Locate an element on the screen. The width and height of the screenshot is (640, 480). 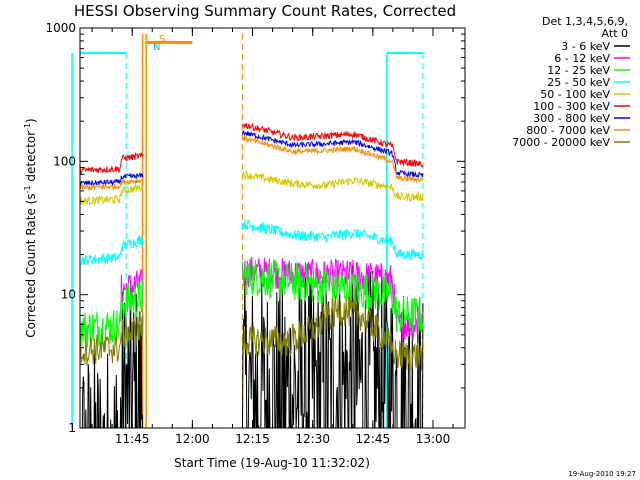
legend-entry-label: 300 - 800 keV is located at coordinates (571, 118).